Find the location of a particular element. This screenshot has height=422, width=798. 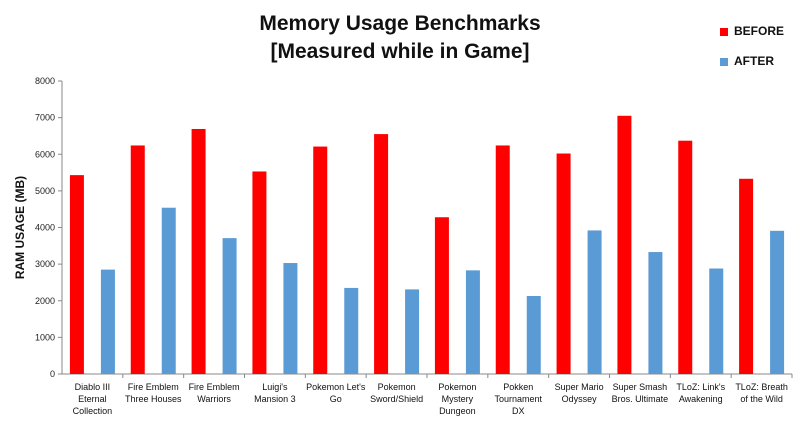

x-tick-label: Dungeon is located at coordinates (457, 411).